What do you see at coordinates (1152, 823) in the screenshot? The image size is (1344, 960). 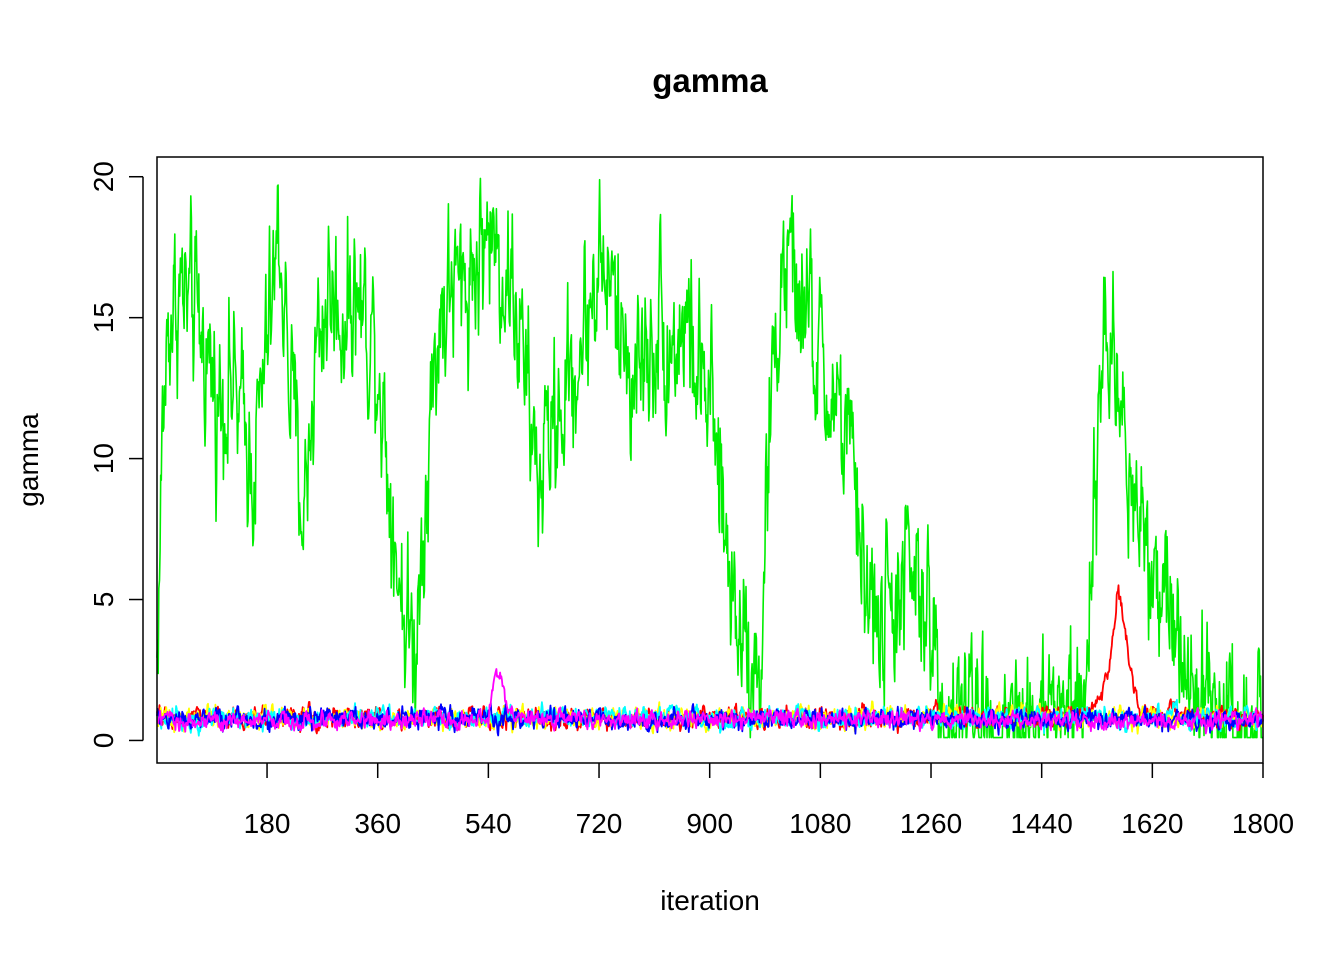 I see `x-tick-label: 1620` at bounding box center [1152, 823].